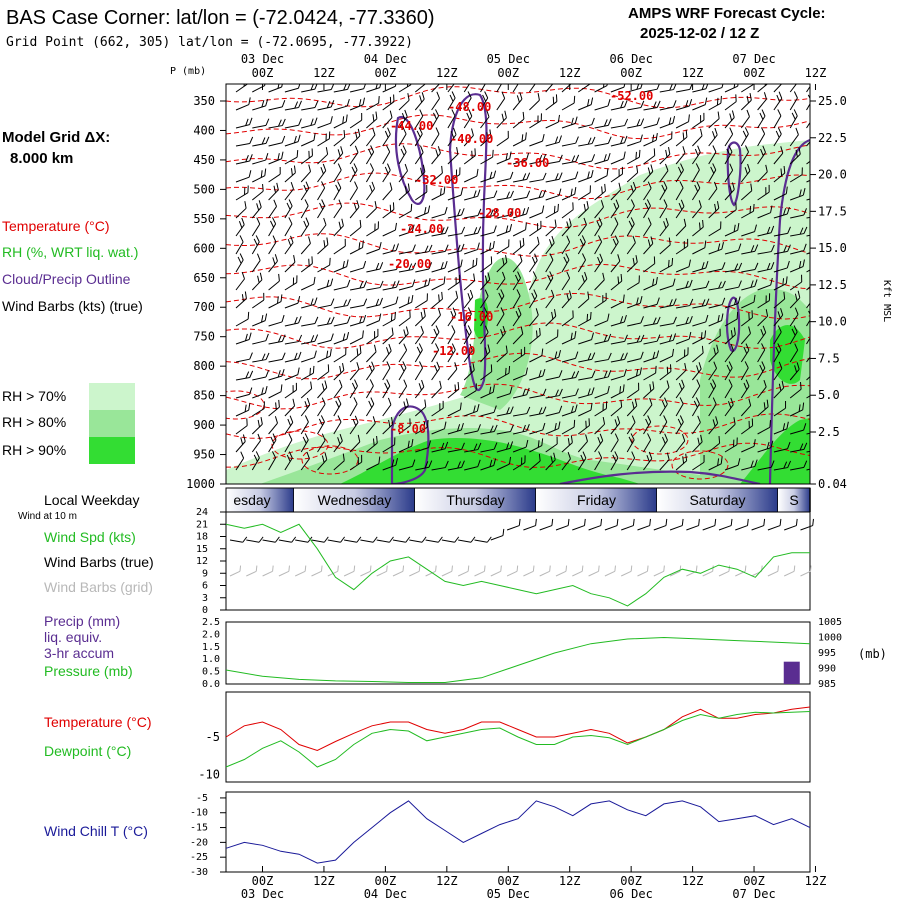 The width and height of the screenshot is (900, 900). I want to click on forecast-cycle-label: AMPS WRF Forecast Cycle:, so click(727, 13).